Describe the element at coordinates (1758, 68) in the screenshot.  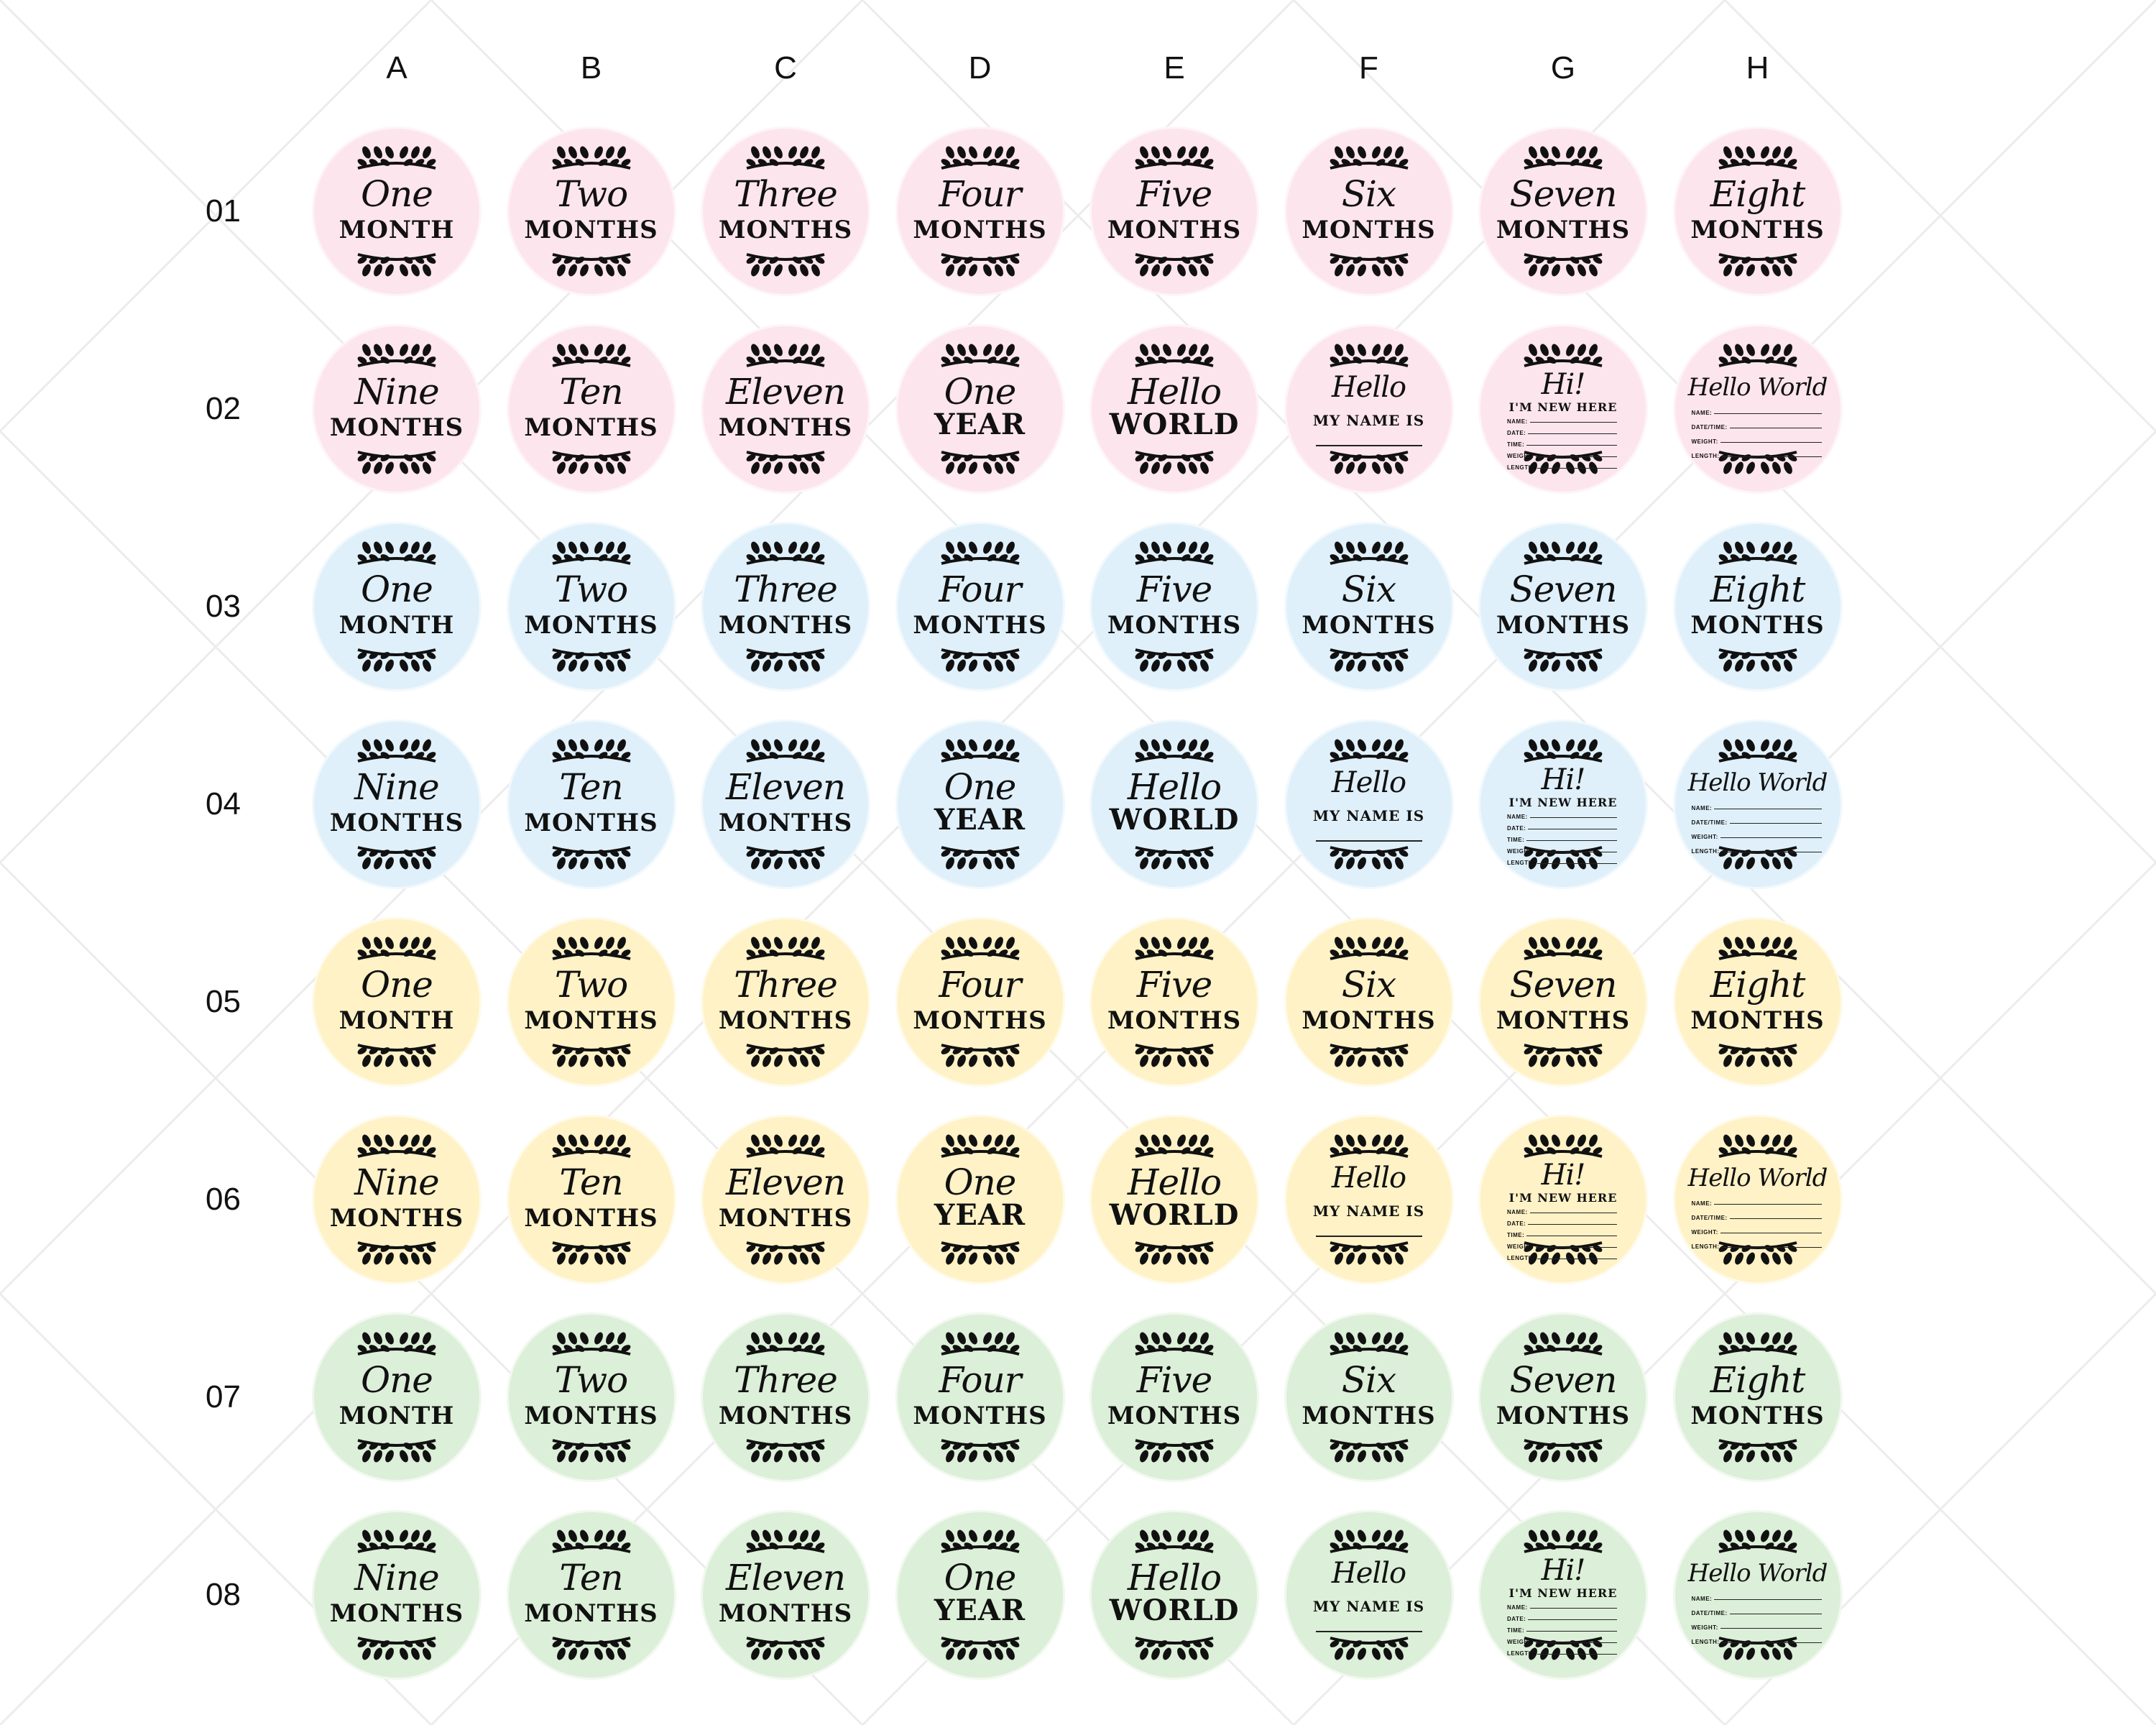
I see `column-label-h: H` at that location.